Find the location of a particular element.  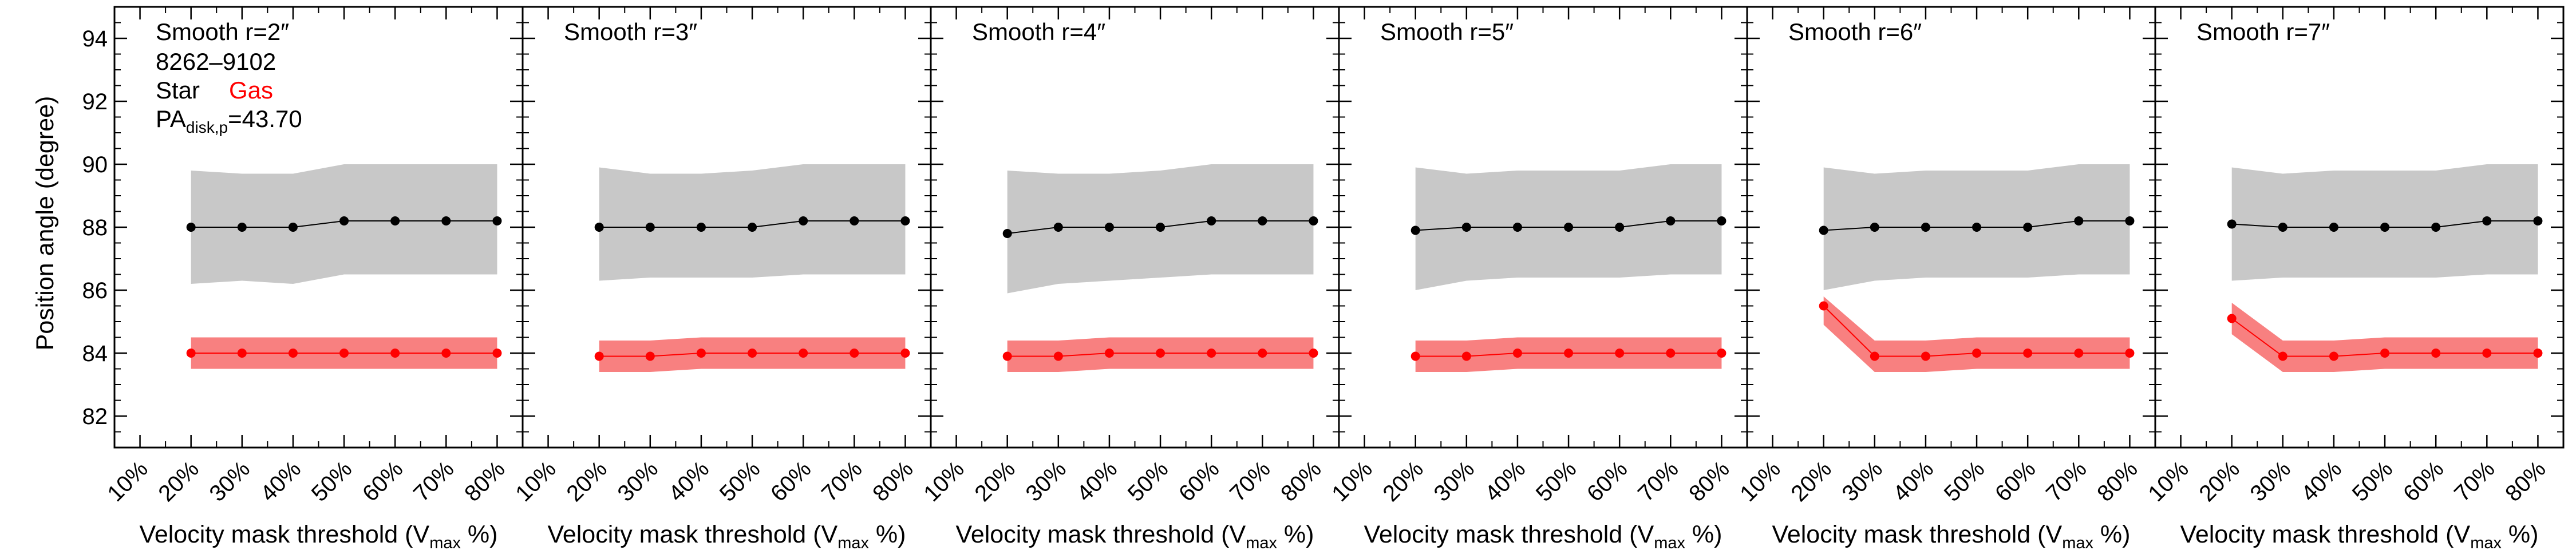

gas-band is located at coordinates (1976, 334).